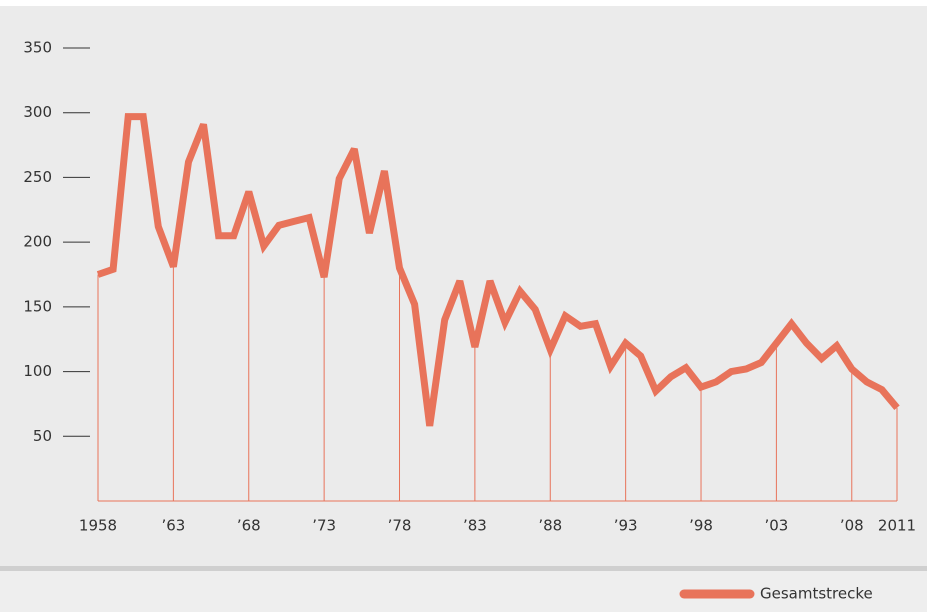  Describe the element at coordinates (400, 526) in the screenshot. I see `x-tick-label: ’78` at that location.